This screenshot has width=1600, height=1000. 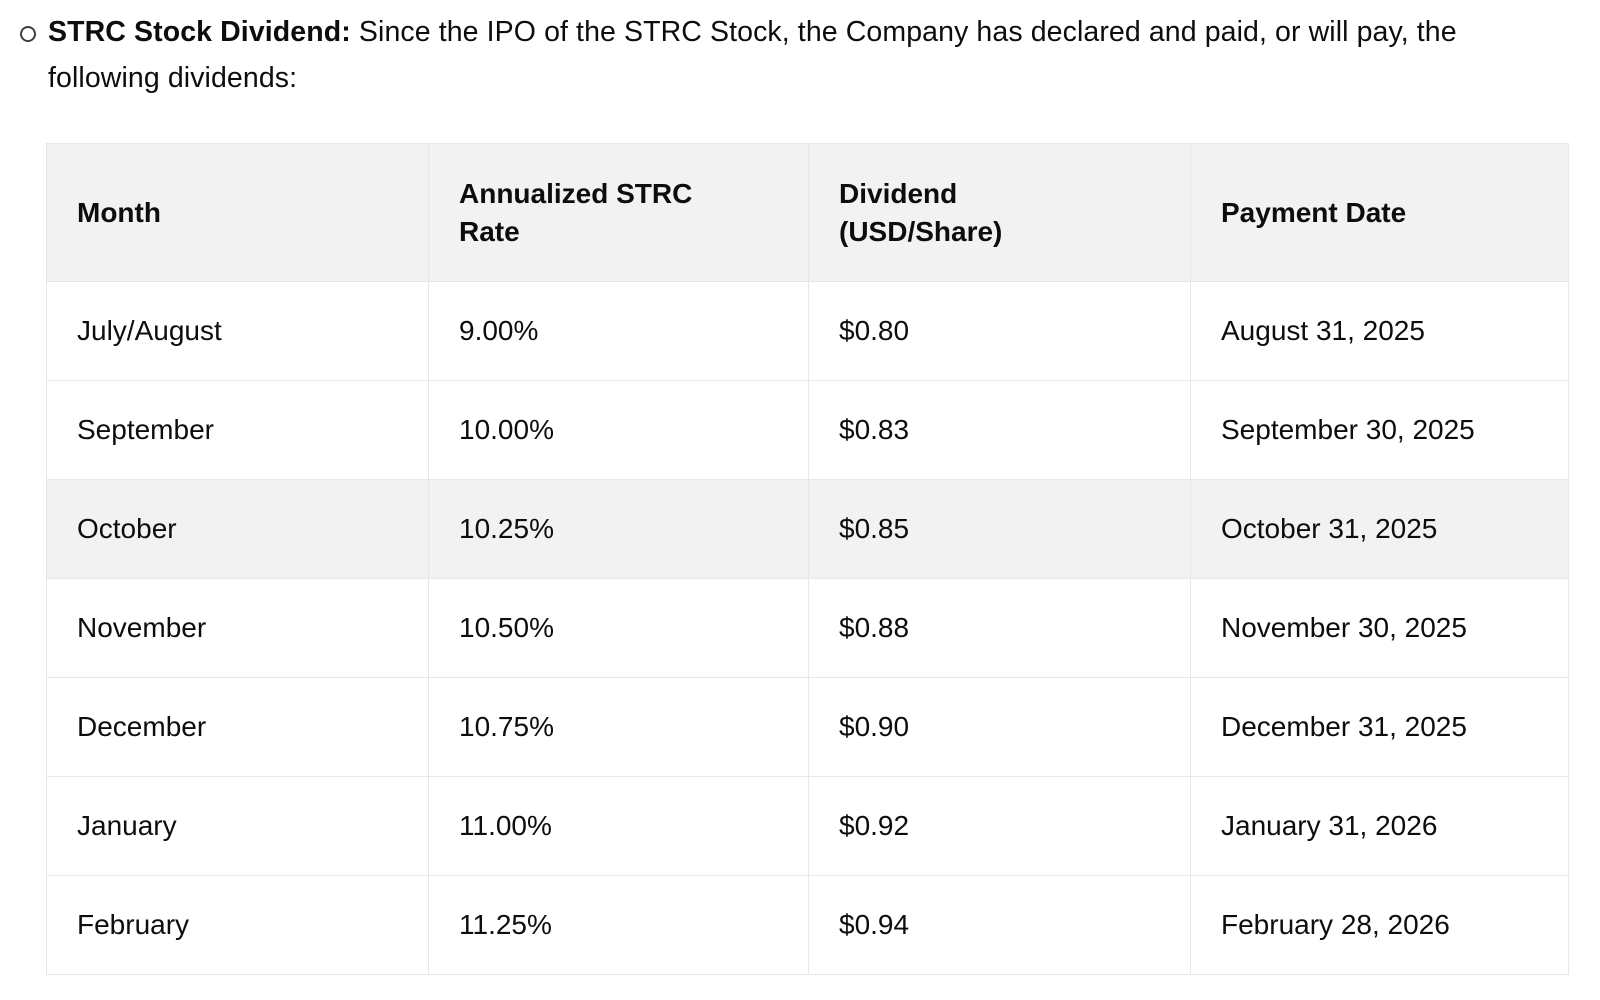 What do you see at coordinates (237, 727) in the screenshot?
I see `cell-month: December` at bounding box center [237, 727].